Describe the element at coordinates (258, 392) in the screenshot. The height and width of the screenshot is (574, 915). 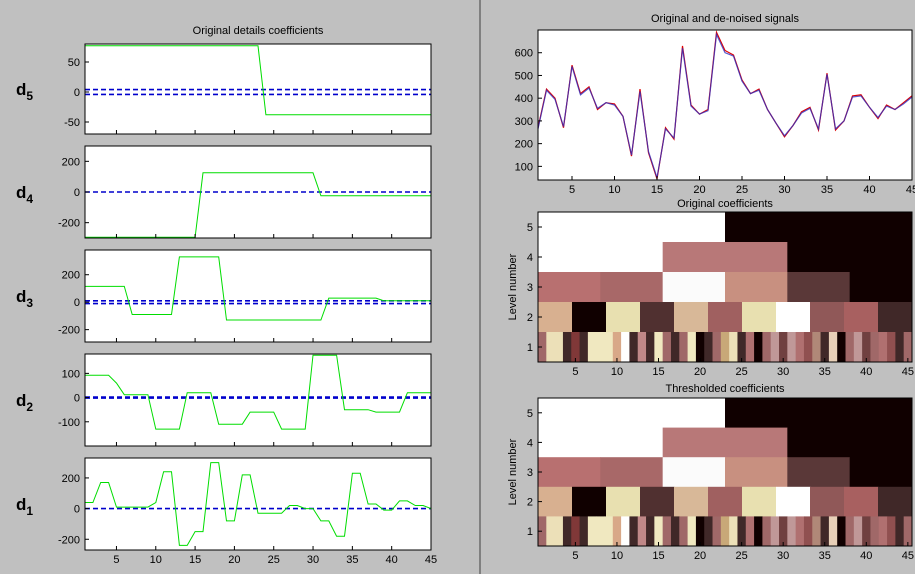
I see `detail-line-d2` at that location.